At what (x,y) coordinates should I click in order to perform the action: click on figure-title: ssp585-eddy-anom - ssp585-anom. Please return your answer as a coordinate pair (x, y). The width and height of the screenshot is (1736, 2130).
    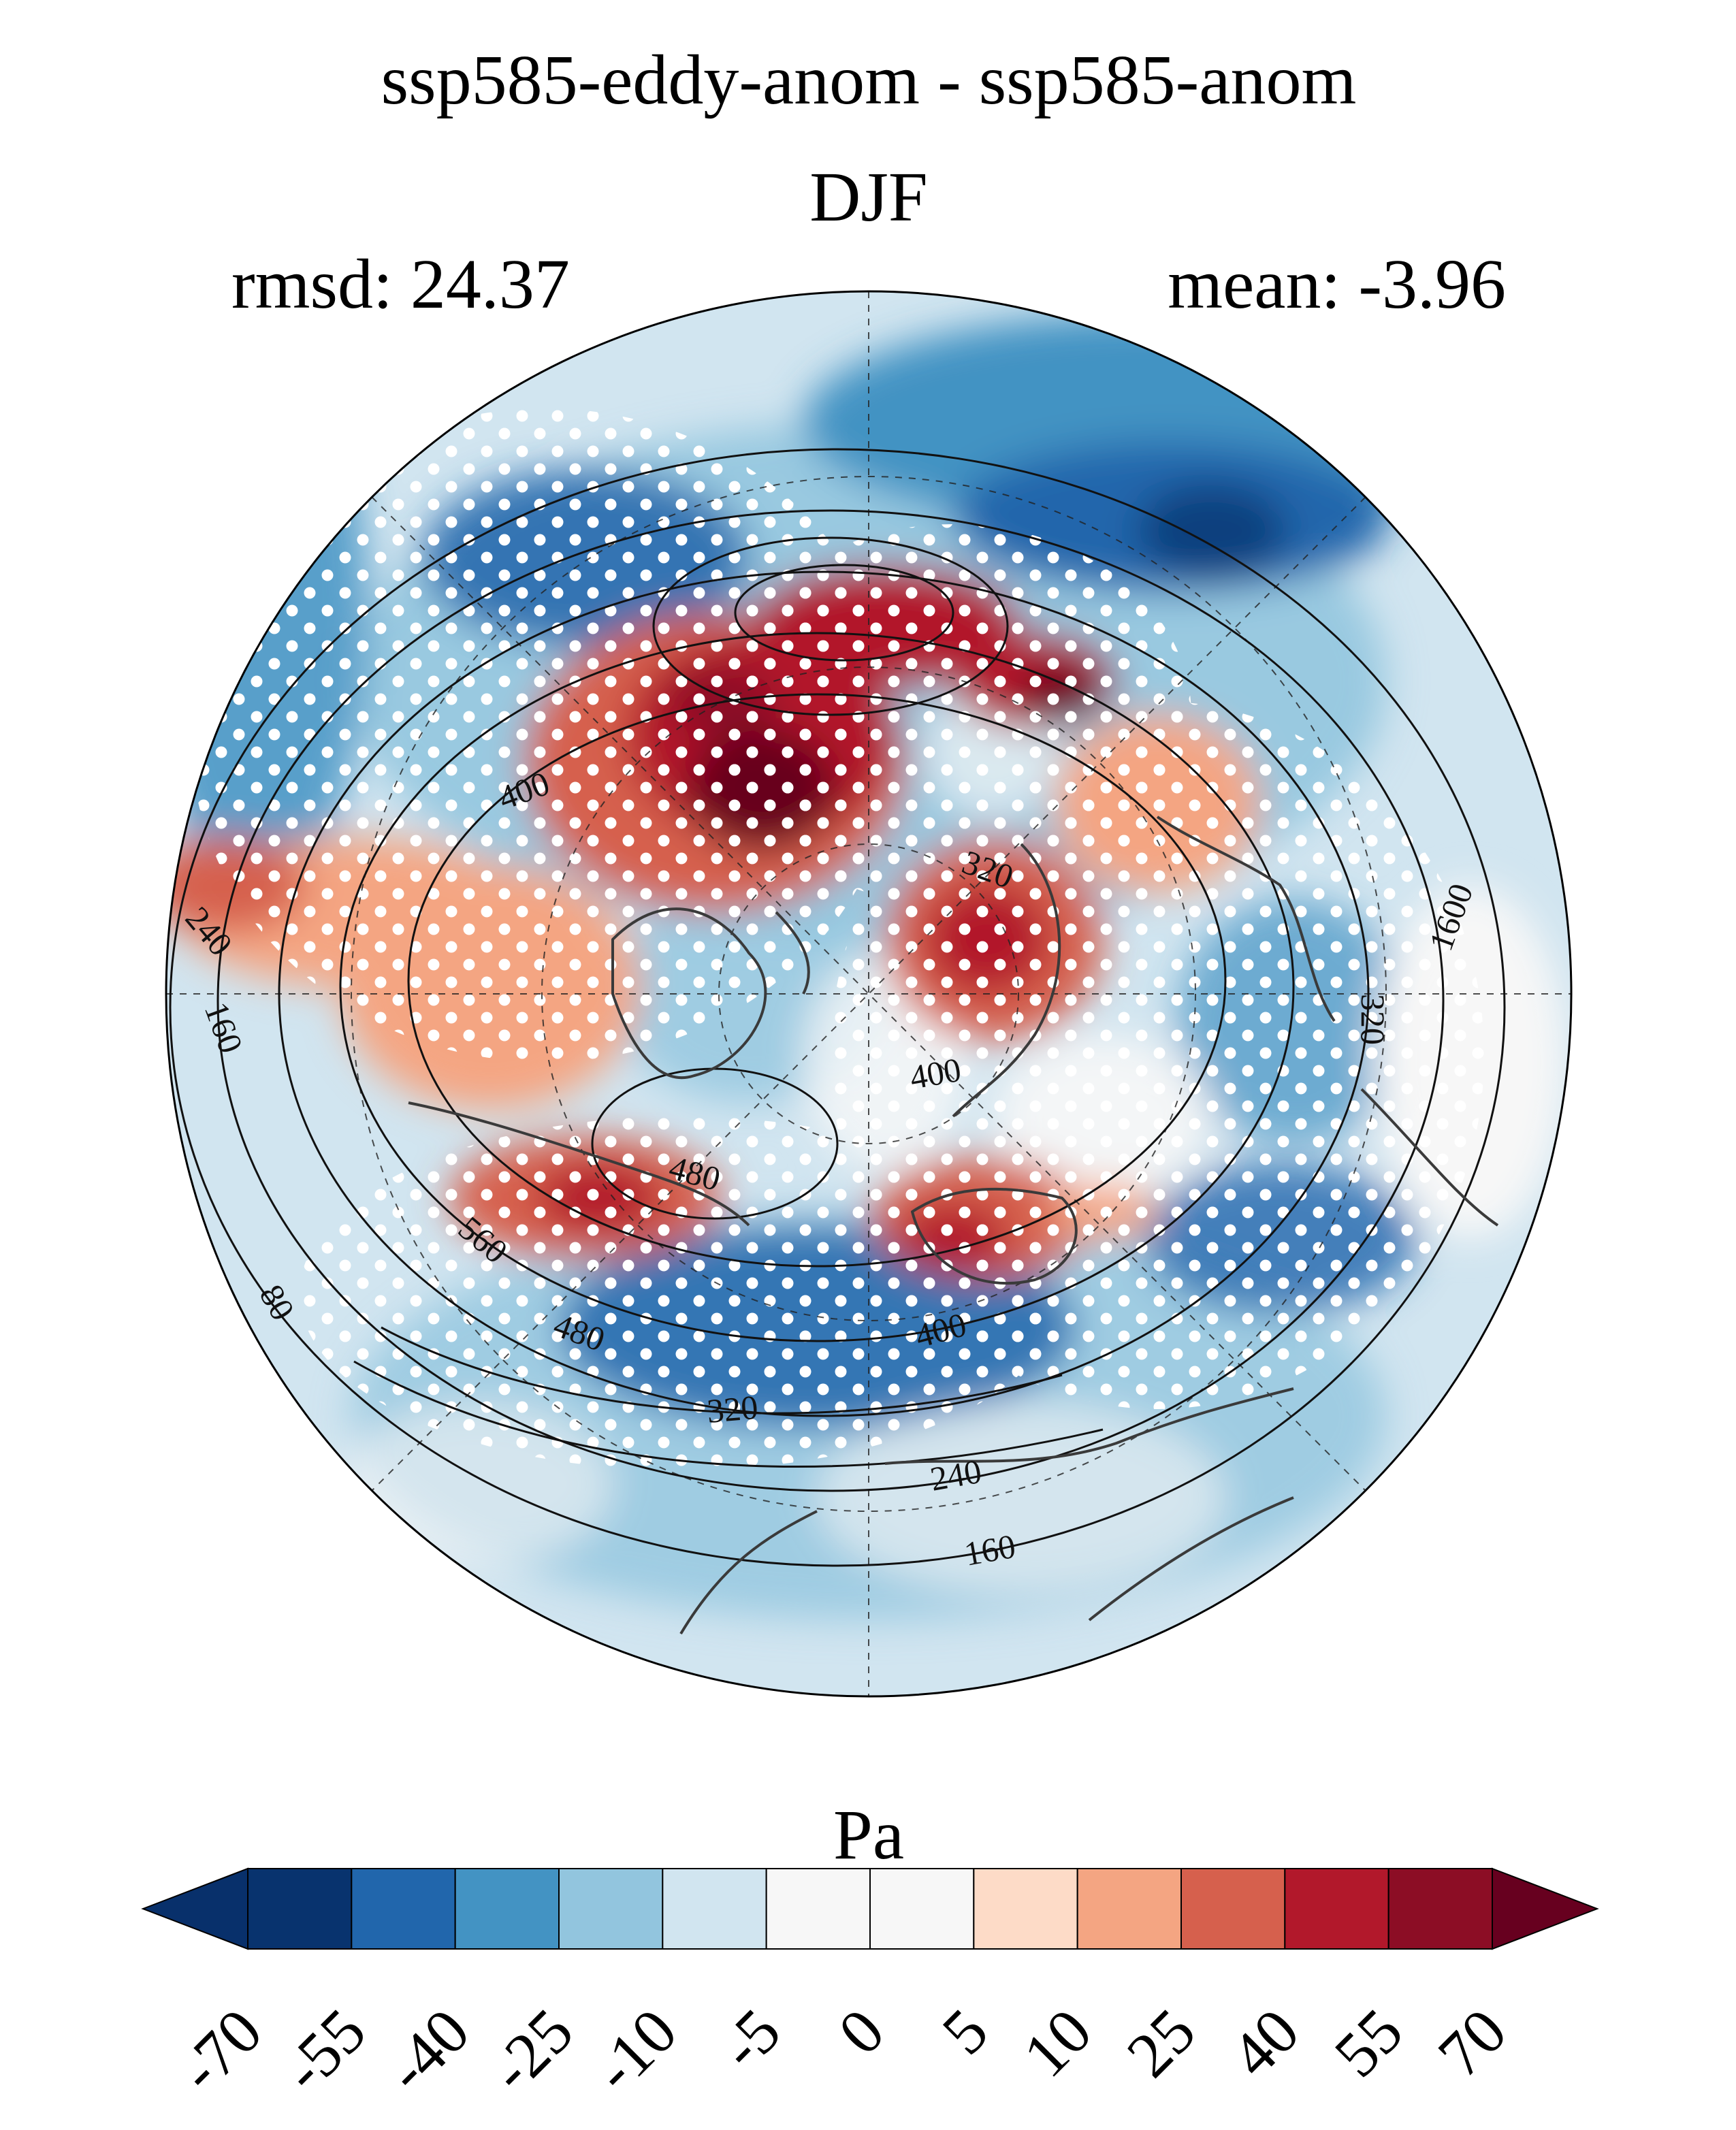
    Looking at the image, I should click on (869, 80).